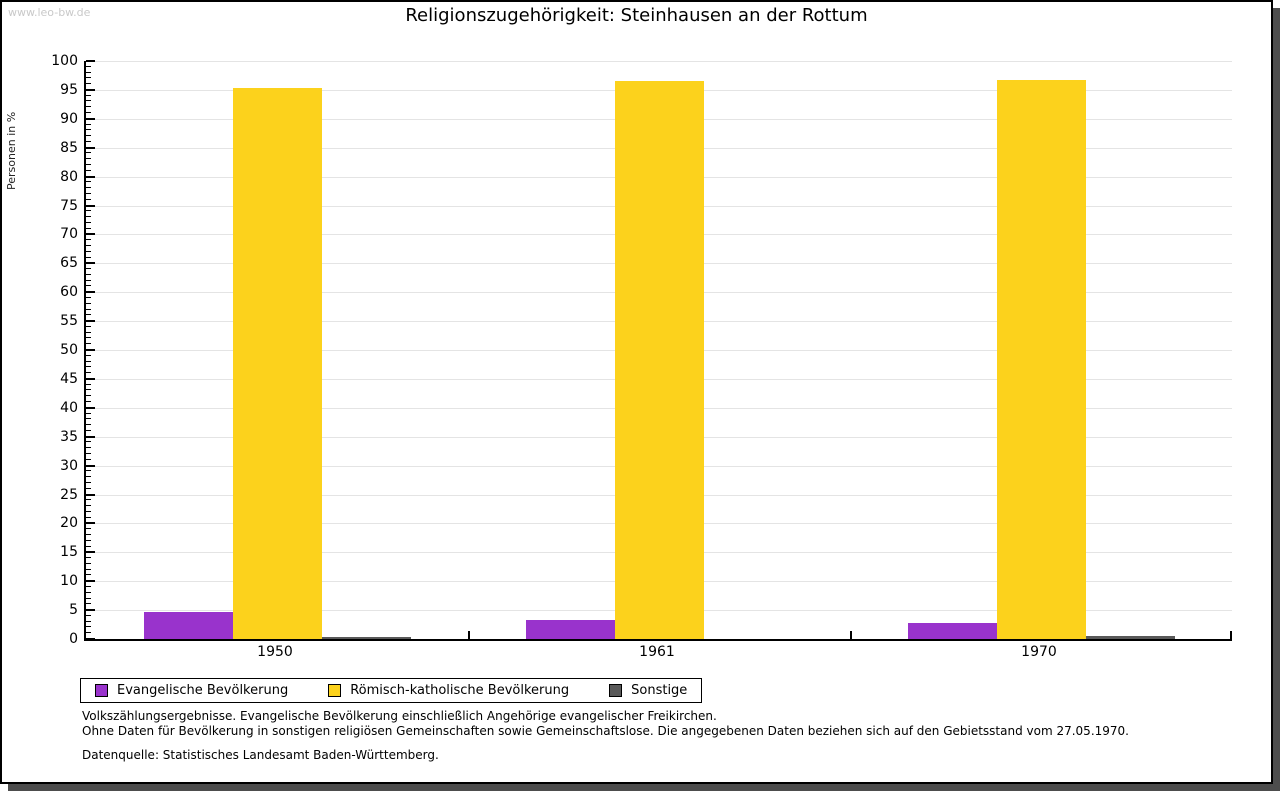 This screenshot has width=1280, height=791. What do you see at coordinates (11, 150) in the screenshot?
I see `y-axis-title: Personen in %` at bounding box center [11, 150].